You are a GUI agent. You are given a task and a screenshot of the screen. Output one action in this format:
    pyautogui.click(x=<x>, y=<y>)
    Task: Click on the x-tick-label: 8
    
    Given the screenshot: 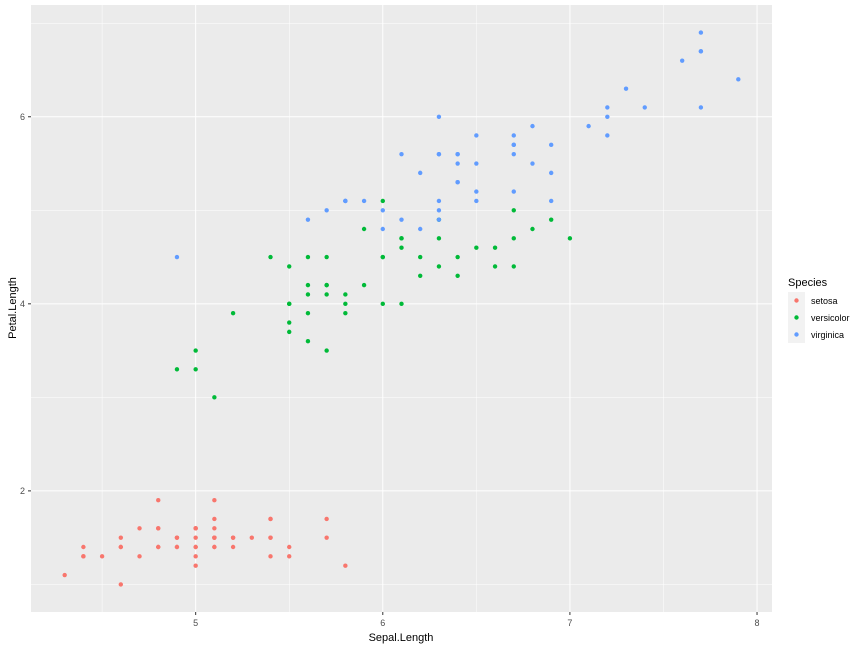 What is the action you would take?
    pyautogui.click(x=757, y=623)
    